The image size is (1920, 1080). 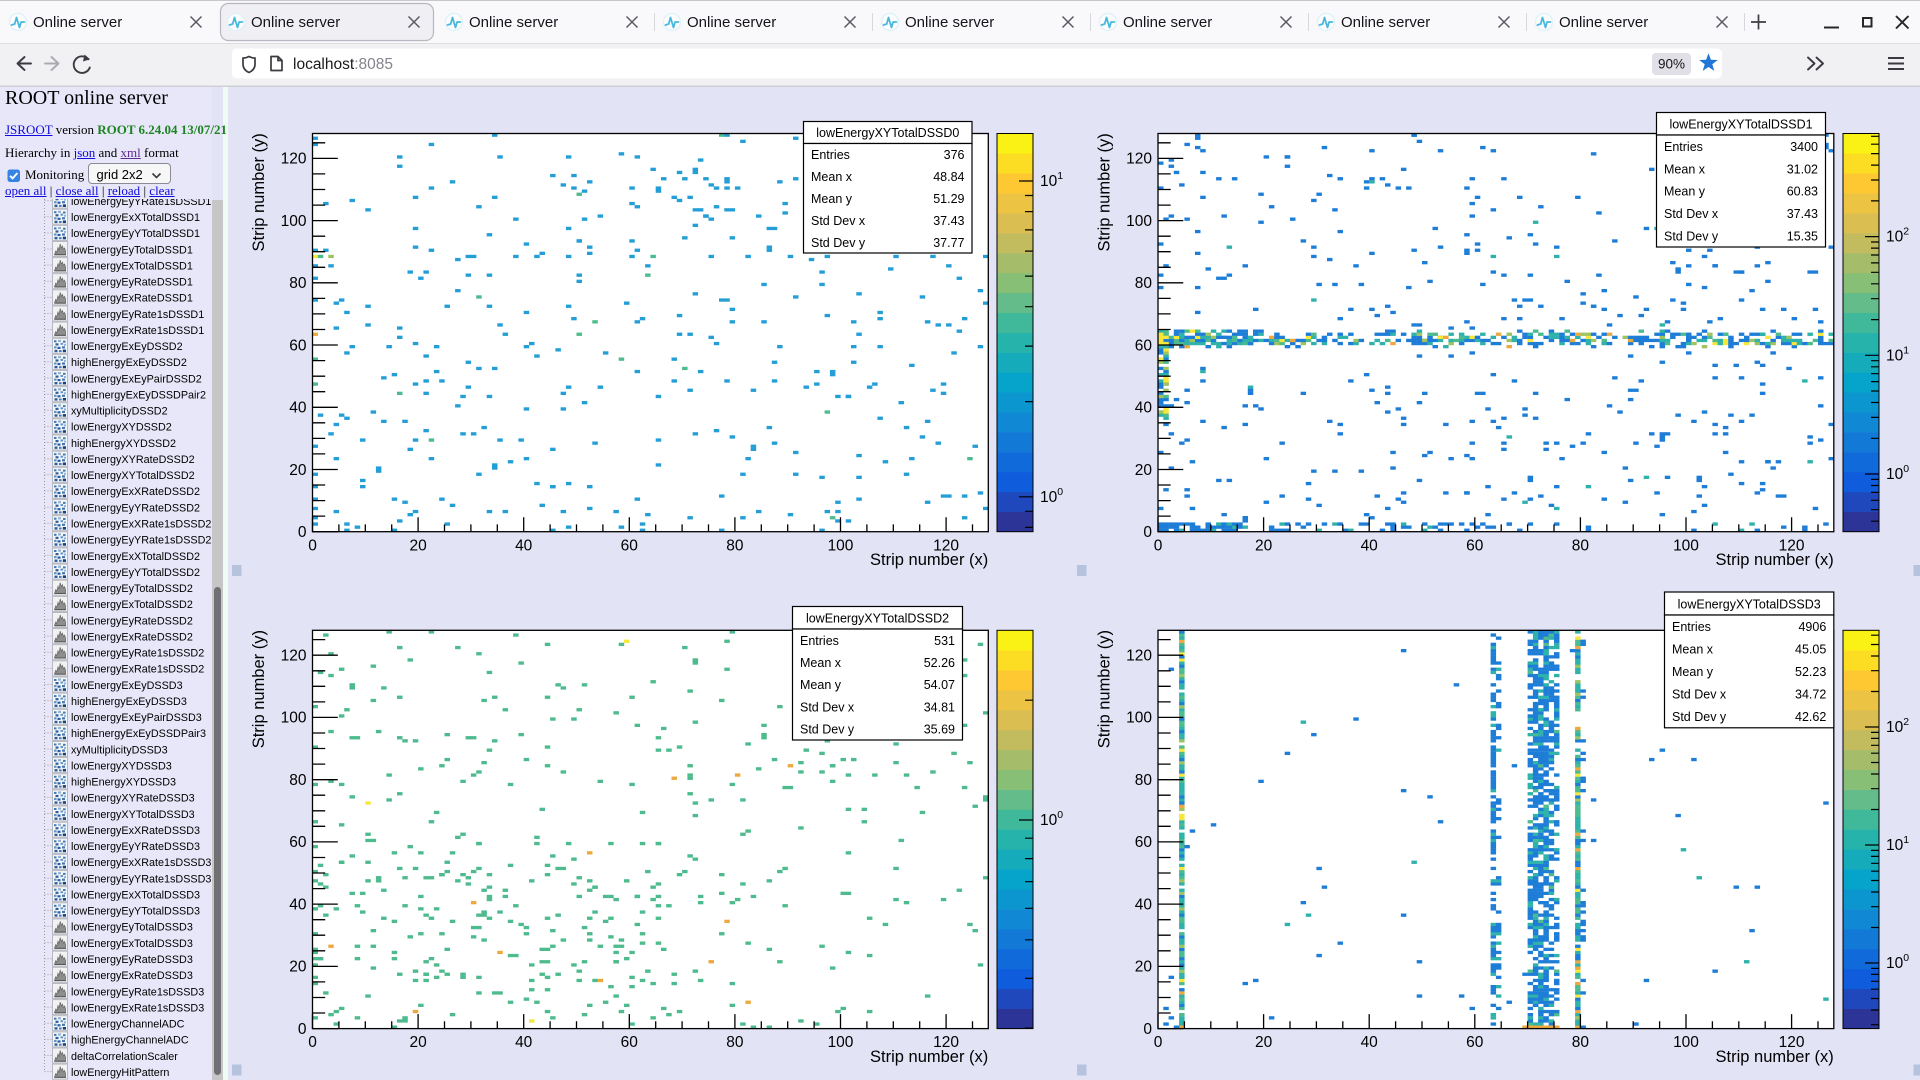 I want to click on svg-text: lowEnergyExTotalDSSD2, so click(x=132, y=605).